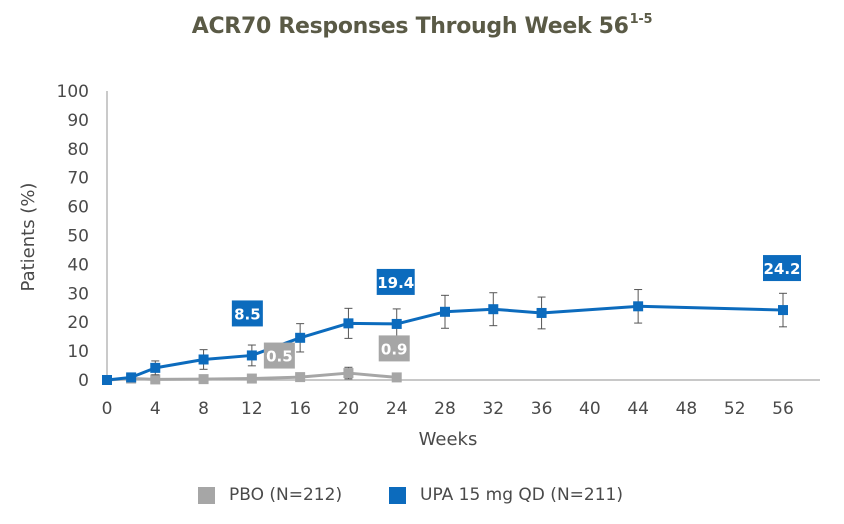  I want to click on x-tick-label: 32, so click(493, 409).